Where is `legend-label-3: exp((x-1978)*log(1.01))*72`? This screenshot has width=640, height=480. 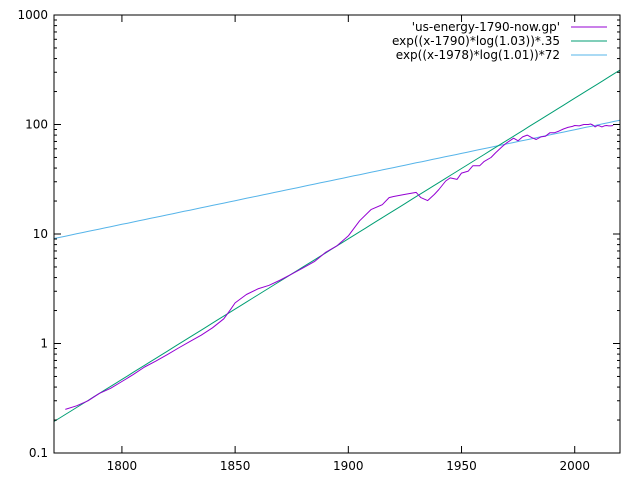
legend-label-3: exp((x-1978)*log(1.01))*72 is located at coordinates (478, 55).